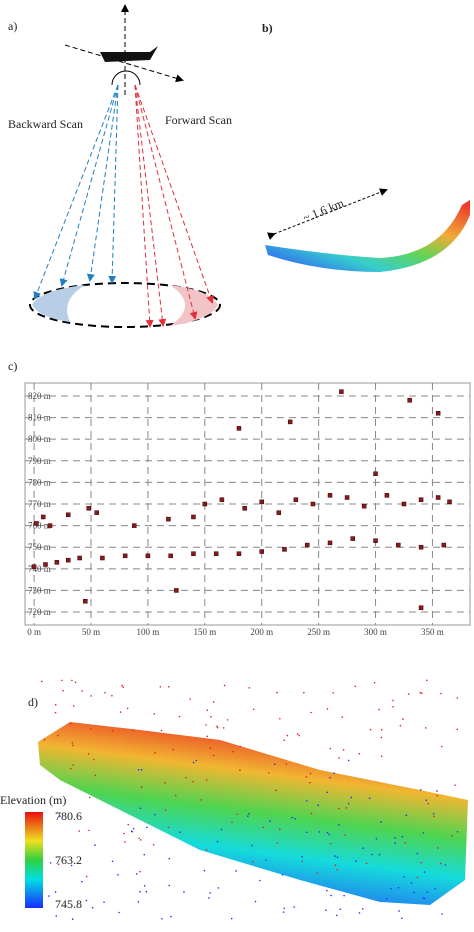  What do you see at coordinates (204, 632) in the screenshot?
I see `x-tick-label: 150 m` at bounding box center [204, 632].